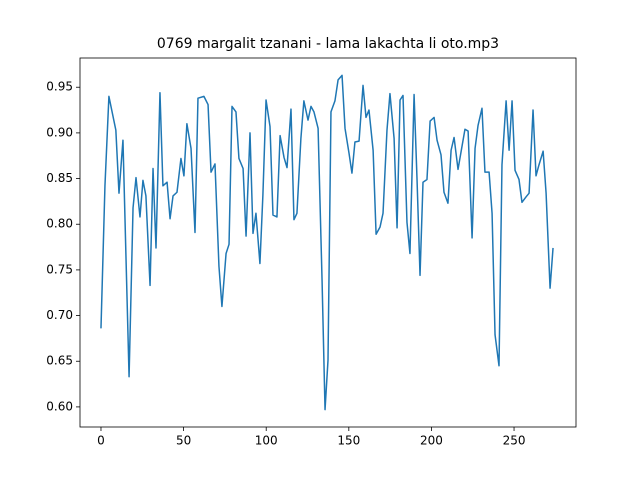 The height and width of the screenshot is (480, 640). What do you see at coordinates (431, 441) in the screenshot?
I see `x-tick-label: 200` at bounding box center [431, 441].